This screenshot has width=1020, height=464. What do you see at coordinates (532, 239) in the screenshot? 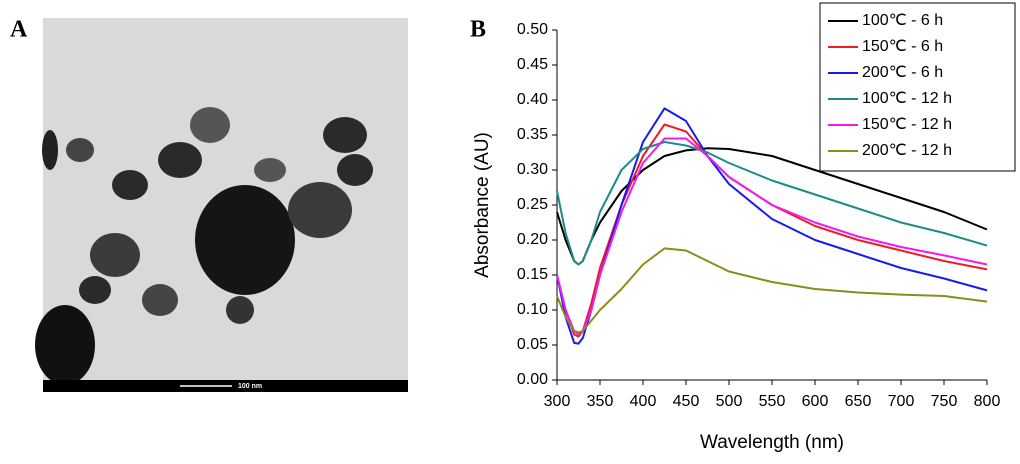
I see `y-tick-label: 0.20` at bounding box center [532, 239].